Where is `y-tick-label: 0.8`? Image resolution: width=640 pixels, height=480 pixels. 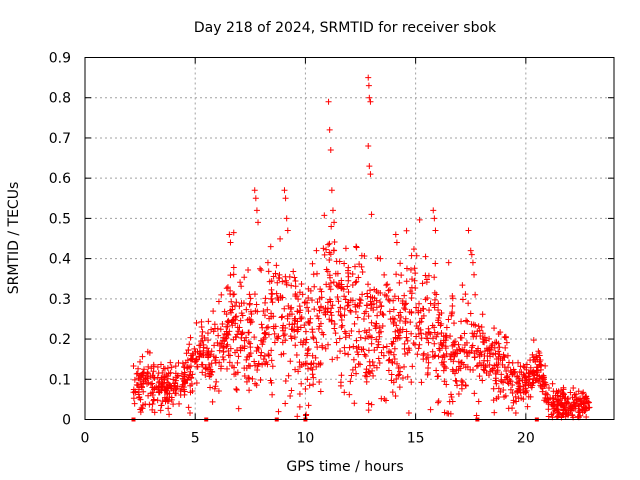
y-tick-label: 0.8 is located at coordinates (60, 99).